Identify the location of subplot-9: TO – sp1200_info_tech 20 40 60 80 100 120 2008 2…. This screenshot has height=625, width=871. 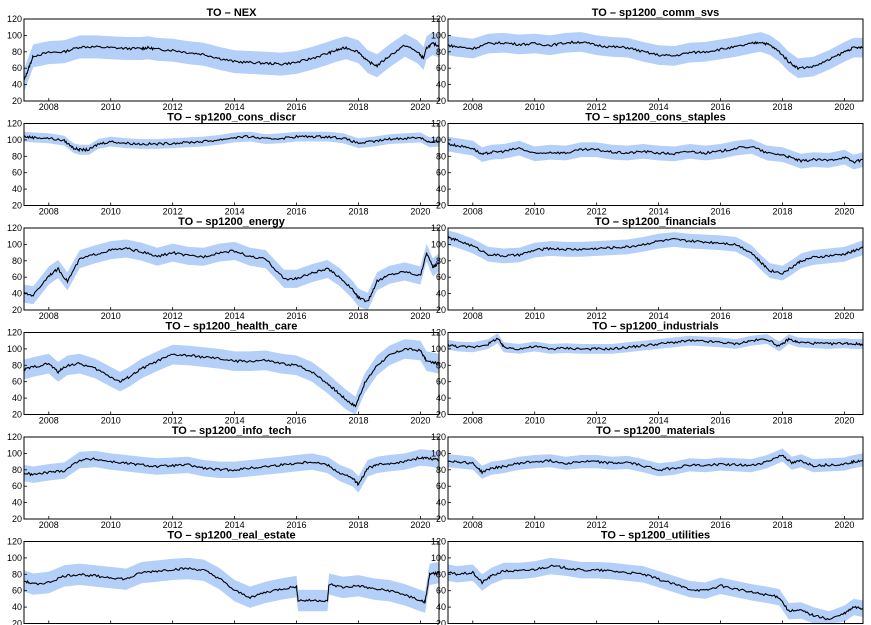
(223, 477).